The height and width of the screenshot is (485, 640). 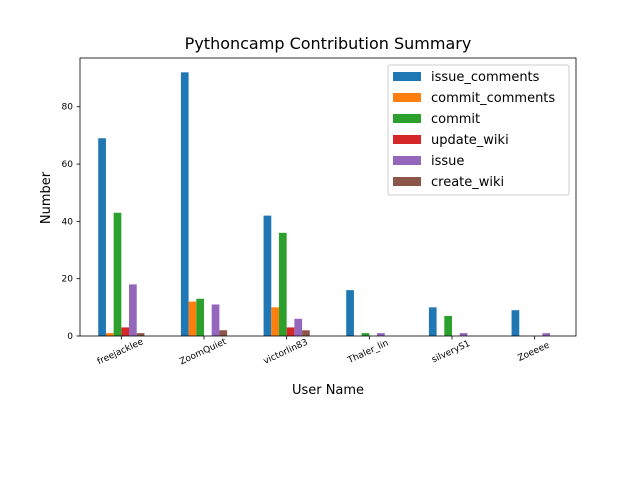 I want to click on bar-commit-silveryS1, so click(x=448, y=325).